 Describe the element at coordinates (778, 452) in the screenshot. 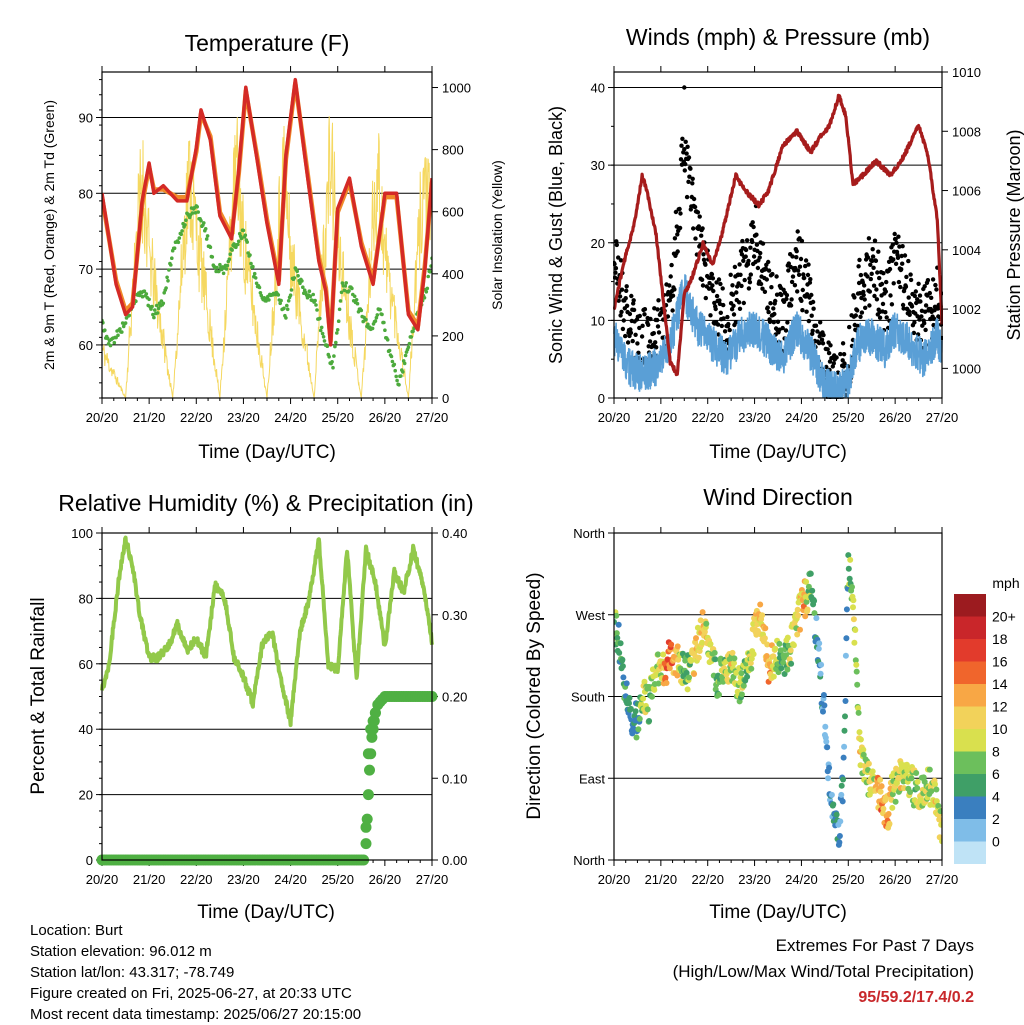

I see `winds-xlabel: Time (Day/UTC)` at that location.